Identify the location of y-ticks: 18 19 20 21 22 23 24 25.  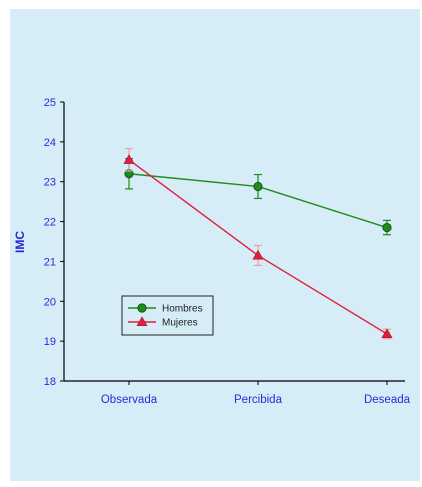
(54, 242).